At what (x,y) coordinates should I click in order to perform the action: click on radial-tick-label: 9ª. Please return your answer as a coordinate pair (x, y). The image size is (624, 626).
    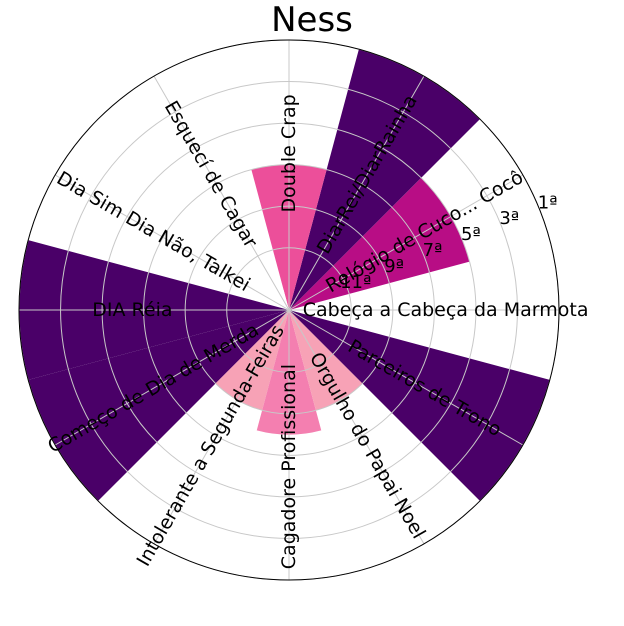
    Looking at the image, I should click on (394, 266).